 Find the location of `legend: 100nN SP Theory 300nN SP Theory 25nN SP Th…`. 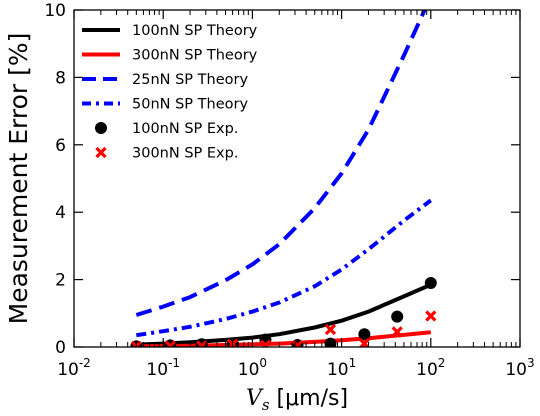

legend: 100nN SP Theory 300nN SP Theory 25nN SP Th… is located at coordinates (170, 92).